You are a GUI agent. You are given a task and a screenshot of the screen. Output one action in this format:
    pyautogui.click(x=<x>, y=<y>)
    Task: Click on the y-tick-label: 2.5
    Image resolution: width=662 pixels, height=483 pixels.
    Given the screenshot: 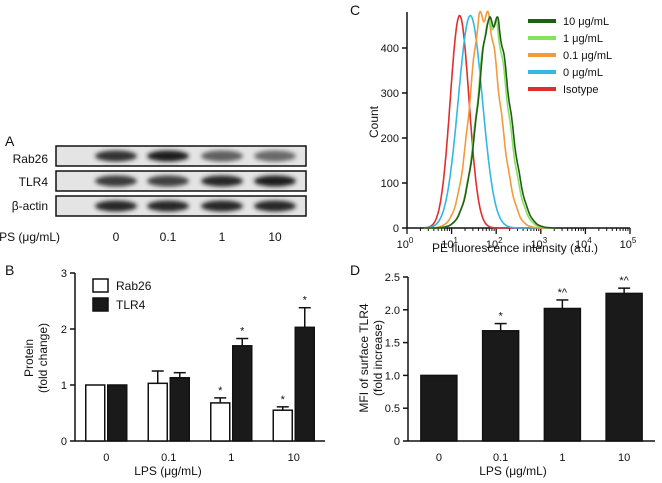 What is the action you would take?
    pyautogui.click(x=392, y=278)
    